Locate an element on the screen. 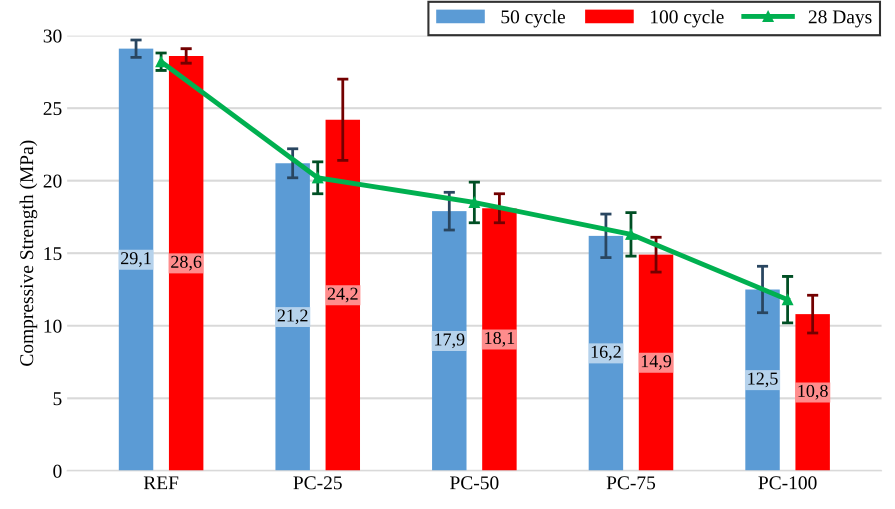 This screenshot has height=509, width=895. data-label: 18,1 is located at coordinates (499, 339).